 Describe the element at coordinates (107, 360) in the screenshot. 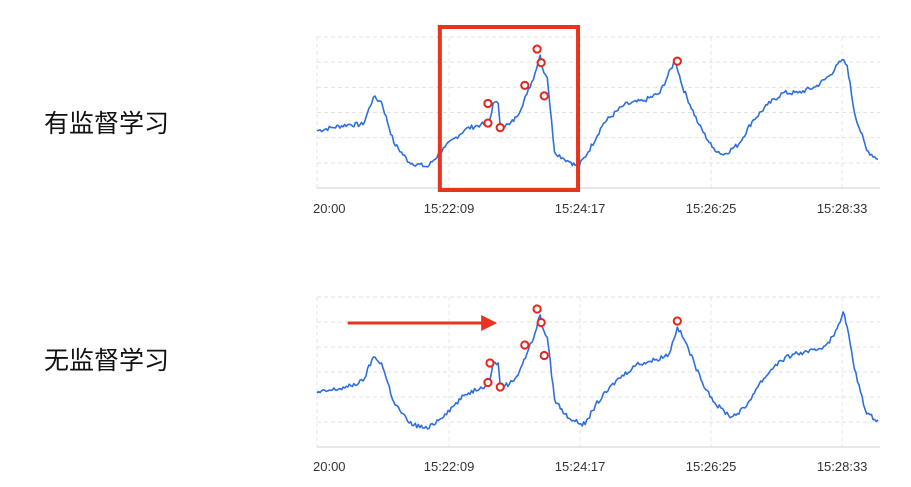

I see `panel-label-unsupervised: 无监督学习` at that location.